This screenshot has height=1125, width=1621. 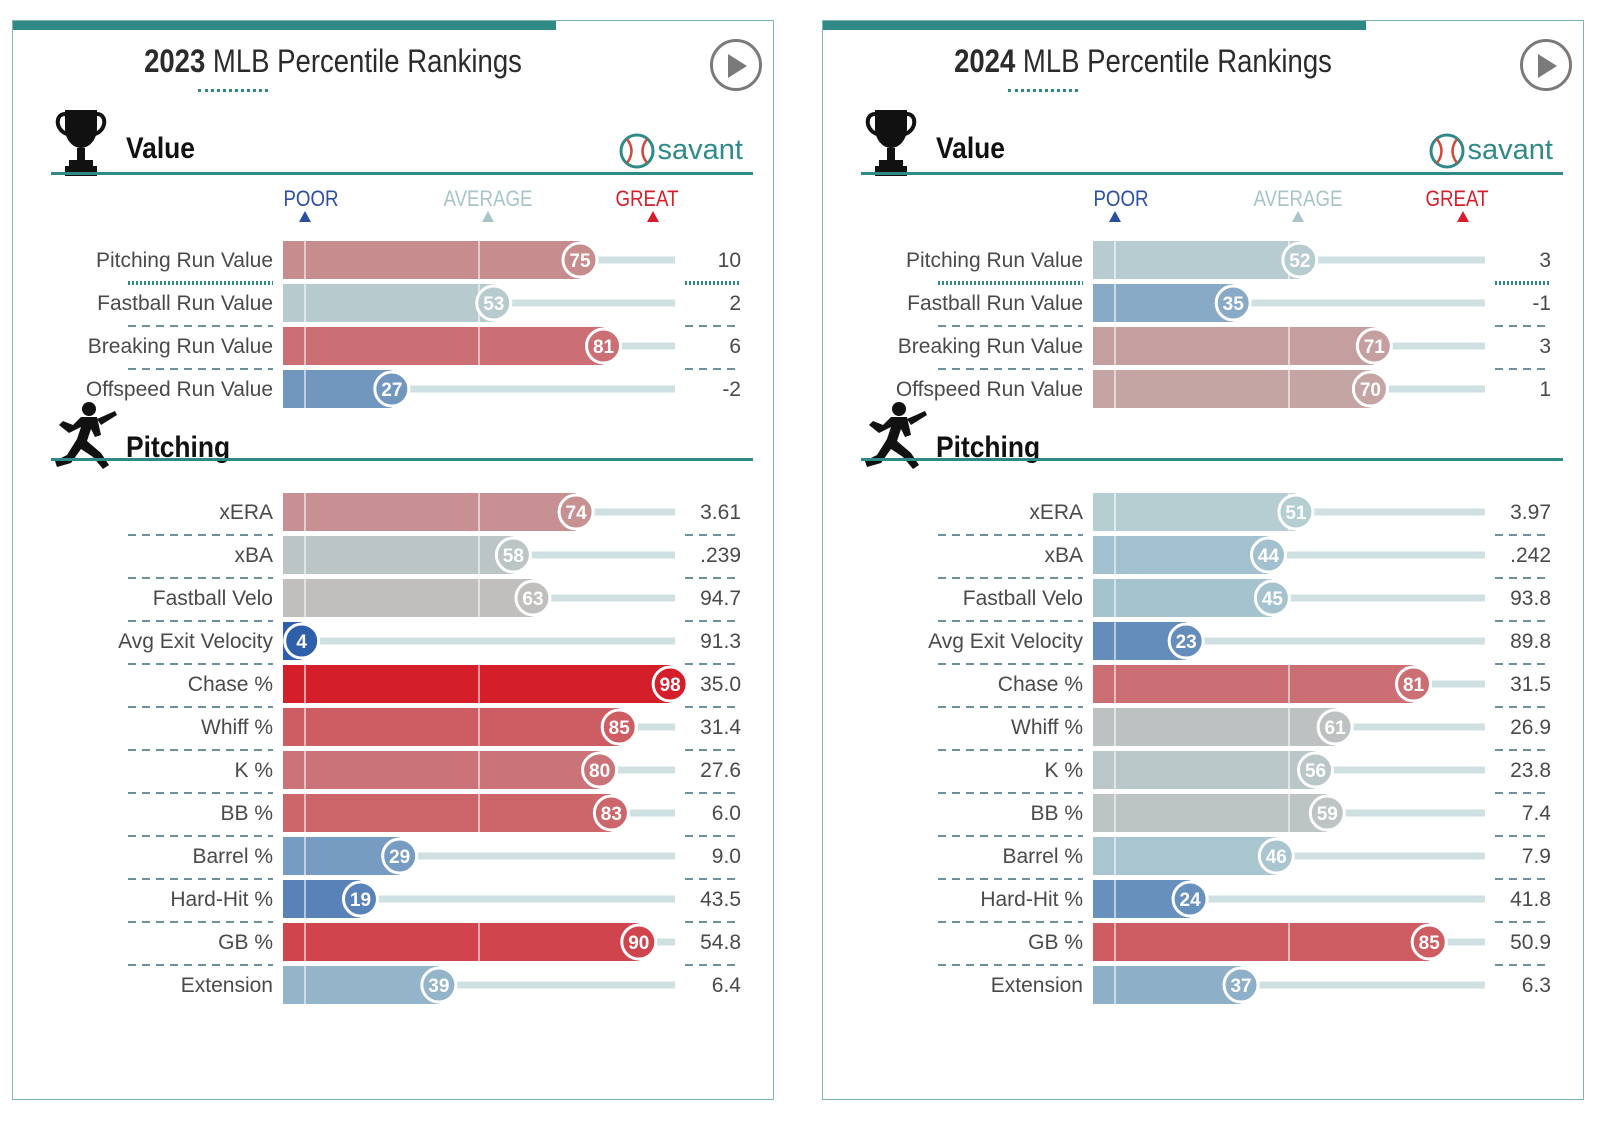 What do you see at coordinates (1530, 555) in the screenshot?
I see `stat-value: .242` at bounding box center [1530, 555].